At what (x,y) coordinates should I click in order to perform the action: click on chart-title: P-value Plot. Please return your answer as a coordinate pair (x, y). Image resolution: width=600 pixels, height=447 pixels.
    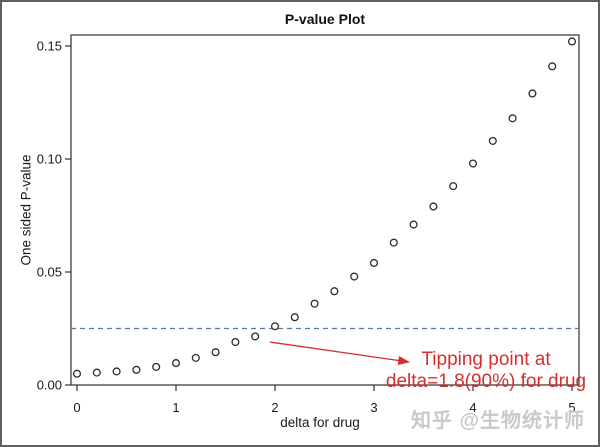
    Looking at the image, I should click on (325, 19).